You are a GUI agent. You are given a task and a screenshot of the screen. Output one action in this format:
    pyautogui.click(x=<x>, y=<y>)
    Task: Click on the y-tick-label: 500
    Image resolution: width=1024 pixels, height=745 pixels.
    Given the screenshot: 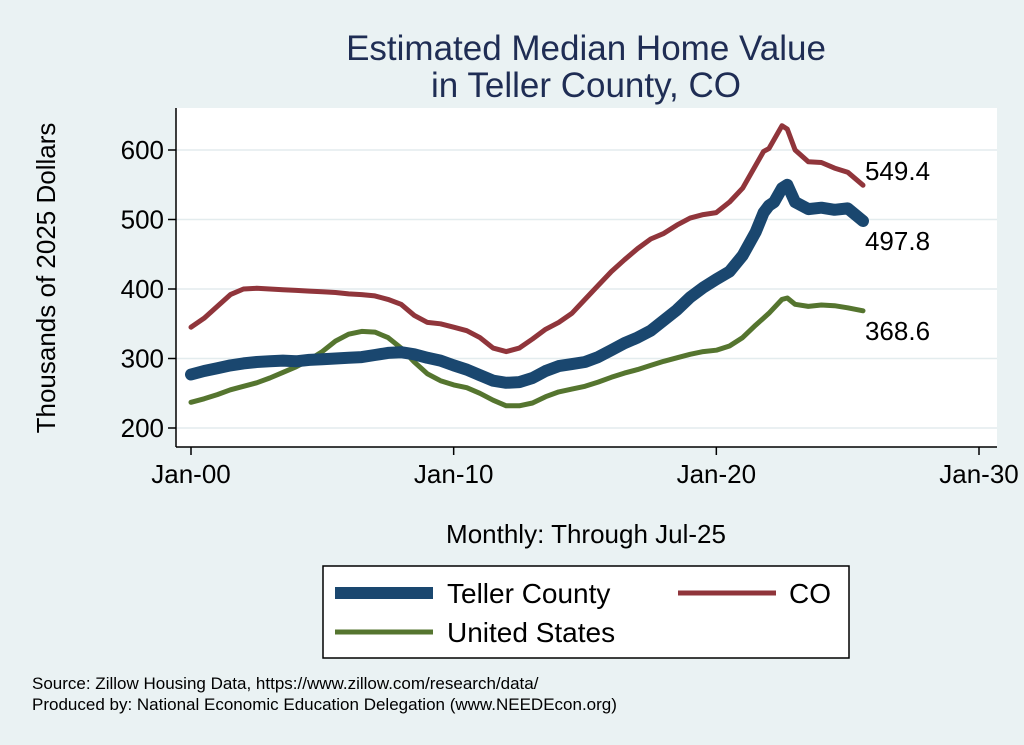 What is the action you would take?
    pyautogui.click(x=142, y=220)
    